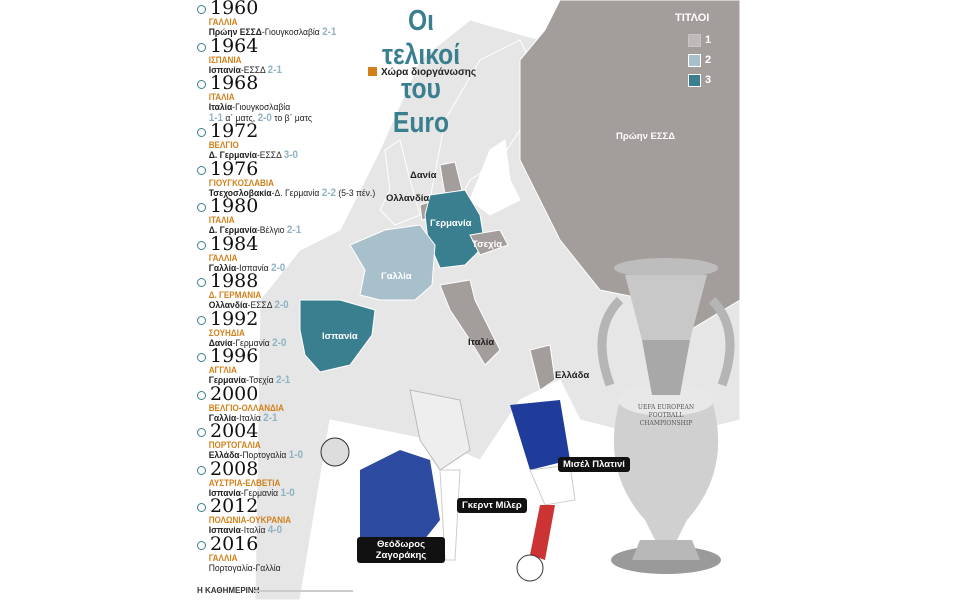  What do you see at coordinates (448, 485) in the screenshot?
I see `player-photos` at bounding box center [448, 485].